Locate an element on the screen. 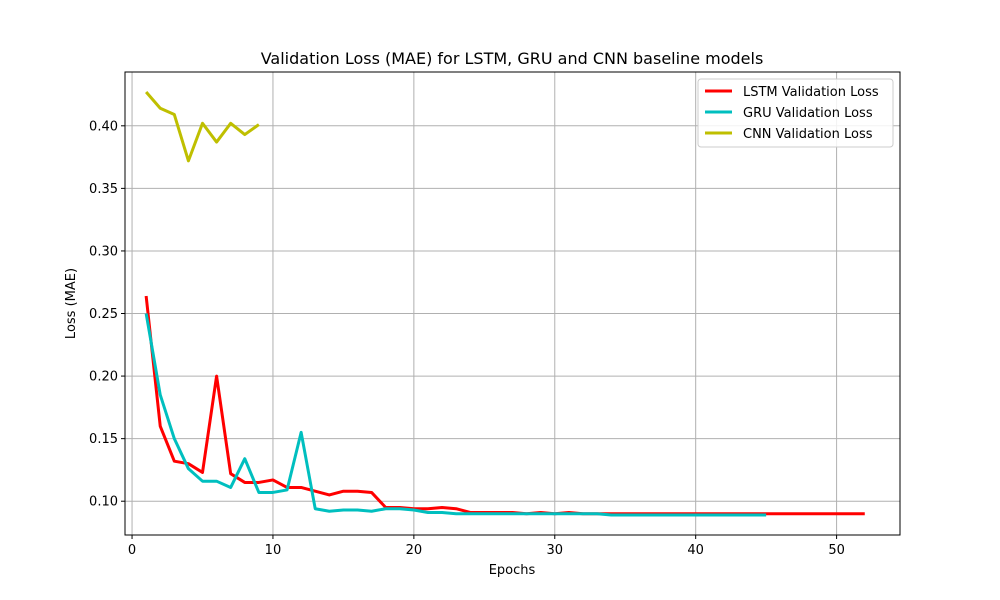 This screenshot has width=1000, height=600. lstm-legend-label: LSTM Validation Loss is located at coordinates (811, 92).